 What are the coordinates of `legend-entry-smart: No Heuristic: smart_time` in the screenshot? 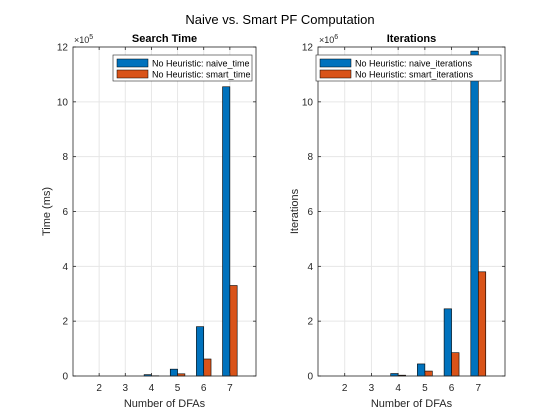 It's located at (201, 75).